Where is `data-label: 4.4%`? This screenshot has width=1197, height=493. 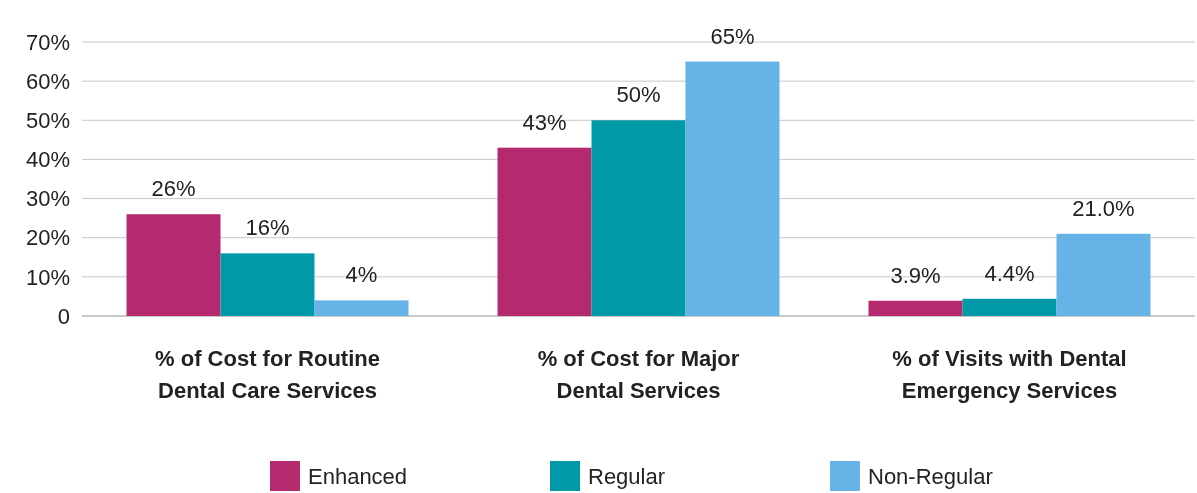
data-label: 4.4% is located at coordinates (1009, 273).